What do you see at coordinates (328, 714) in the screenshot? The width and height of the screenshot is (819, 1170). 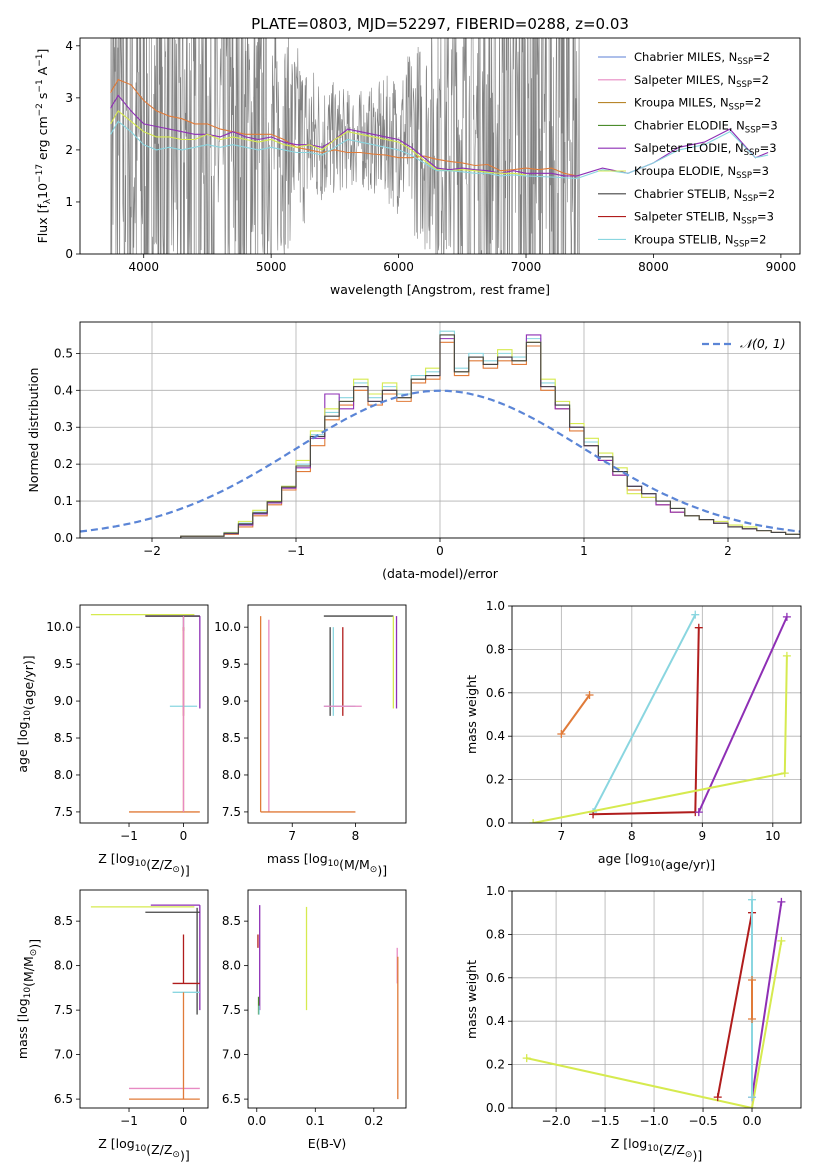 I see `age-vs-mass-plot-area` at bounding box center [328, 714].